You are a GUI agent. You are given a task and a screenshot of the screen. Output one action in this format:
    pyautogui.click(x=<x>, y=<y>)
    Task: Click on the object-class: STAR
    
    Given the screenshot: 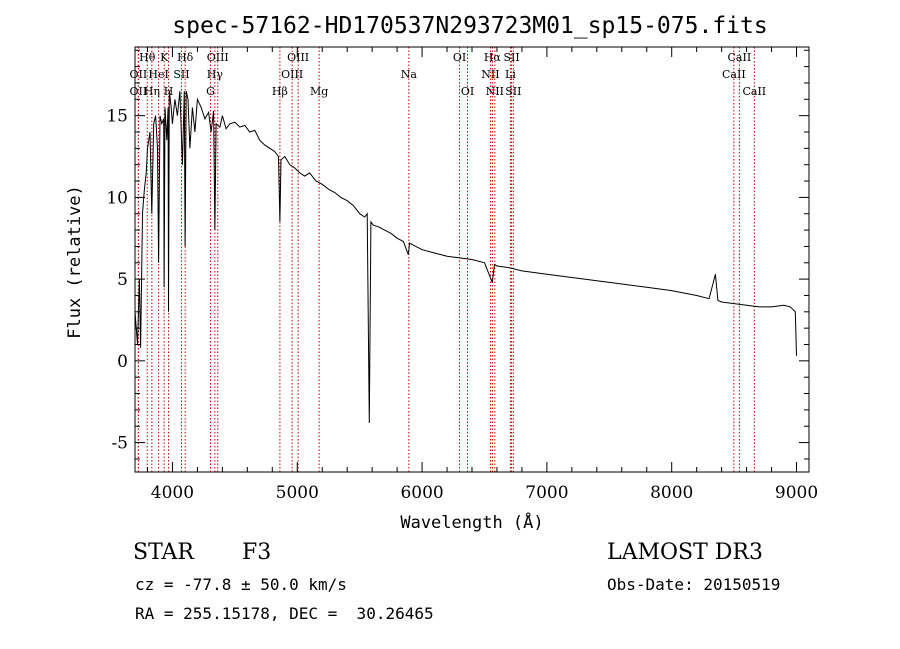 What is the action you would take?
    pyautogui.click(x=163, y=552)
    